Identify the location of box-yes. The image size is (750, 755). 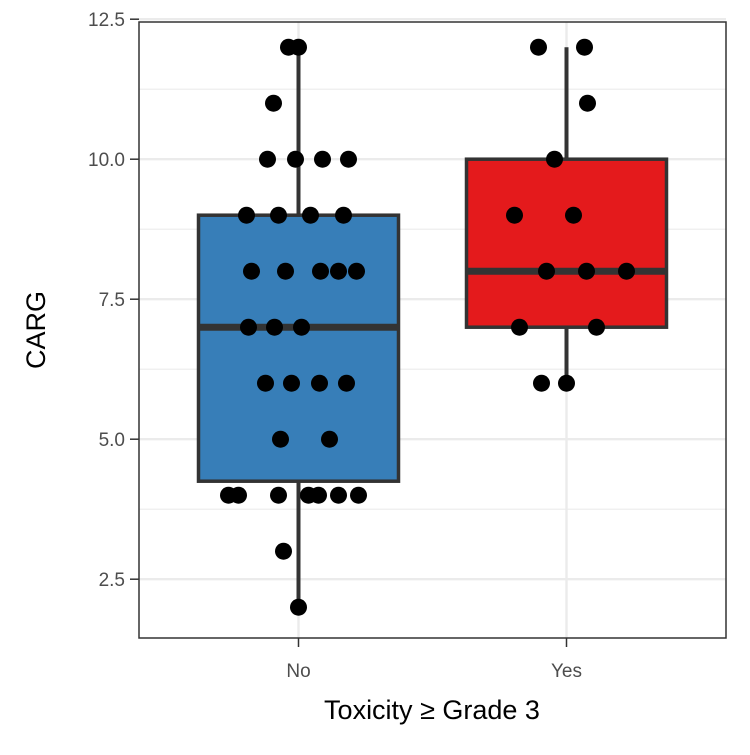
(566, 243).